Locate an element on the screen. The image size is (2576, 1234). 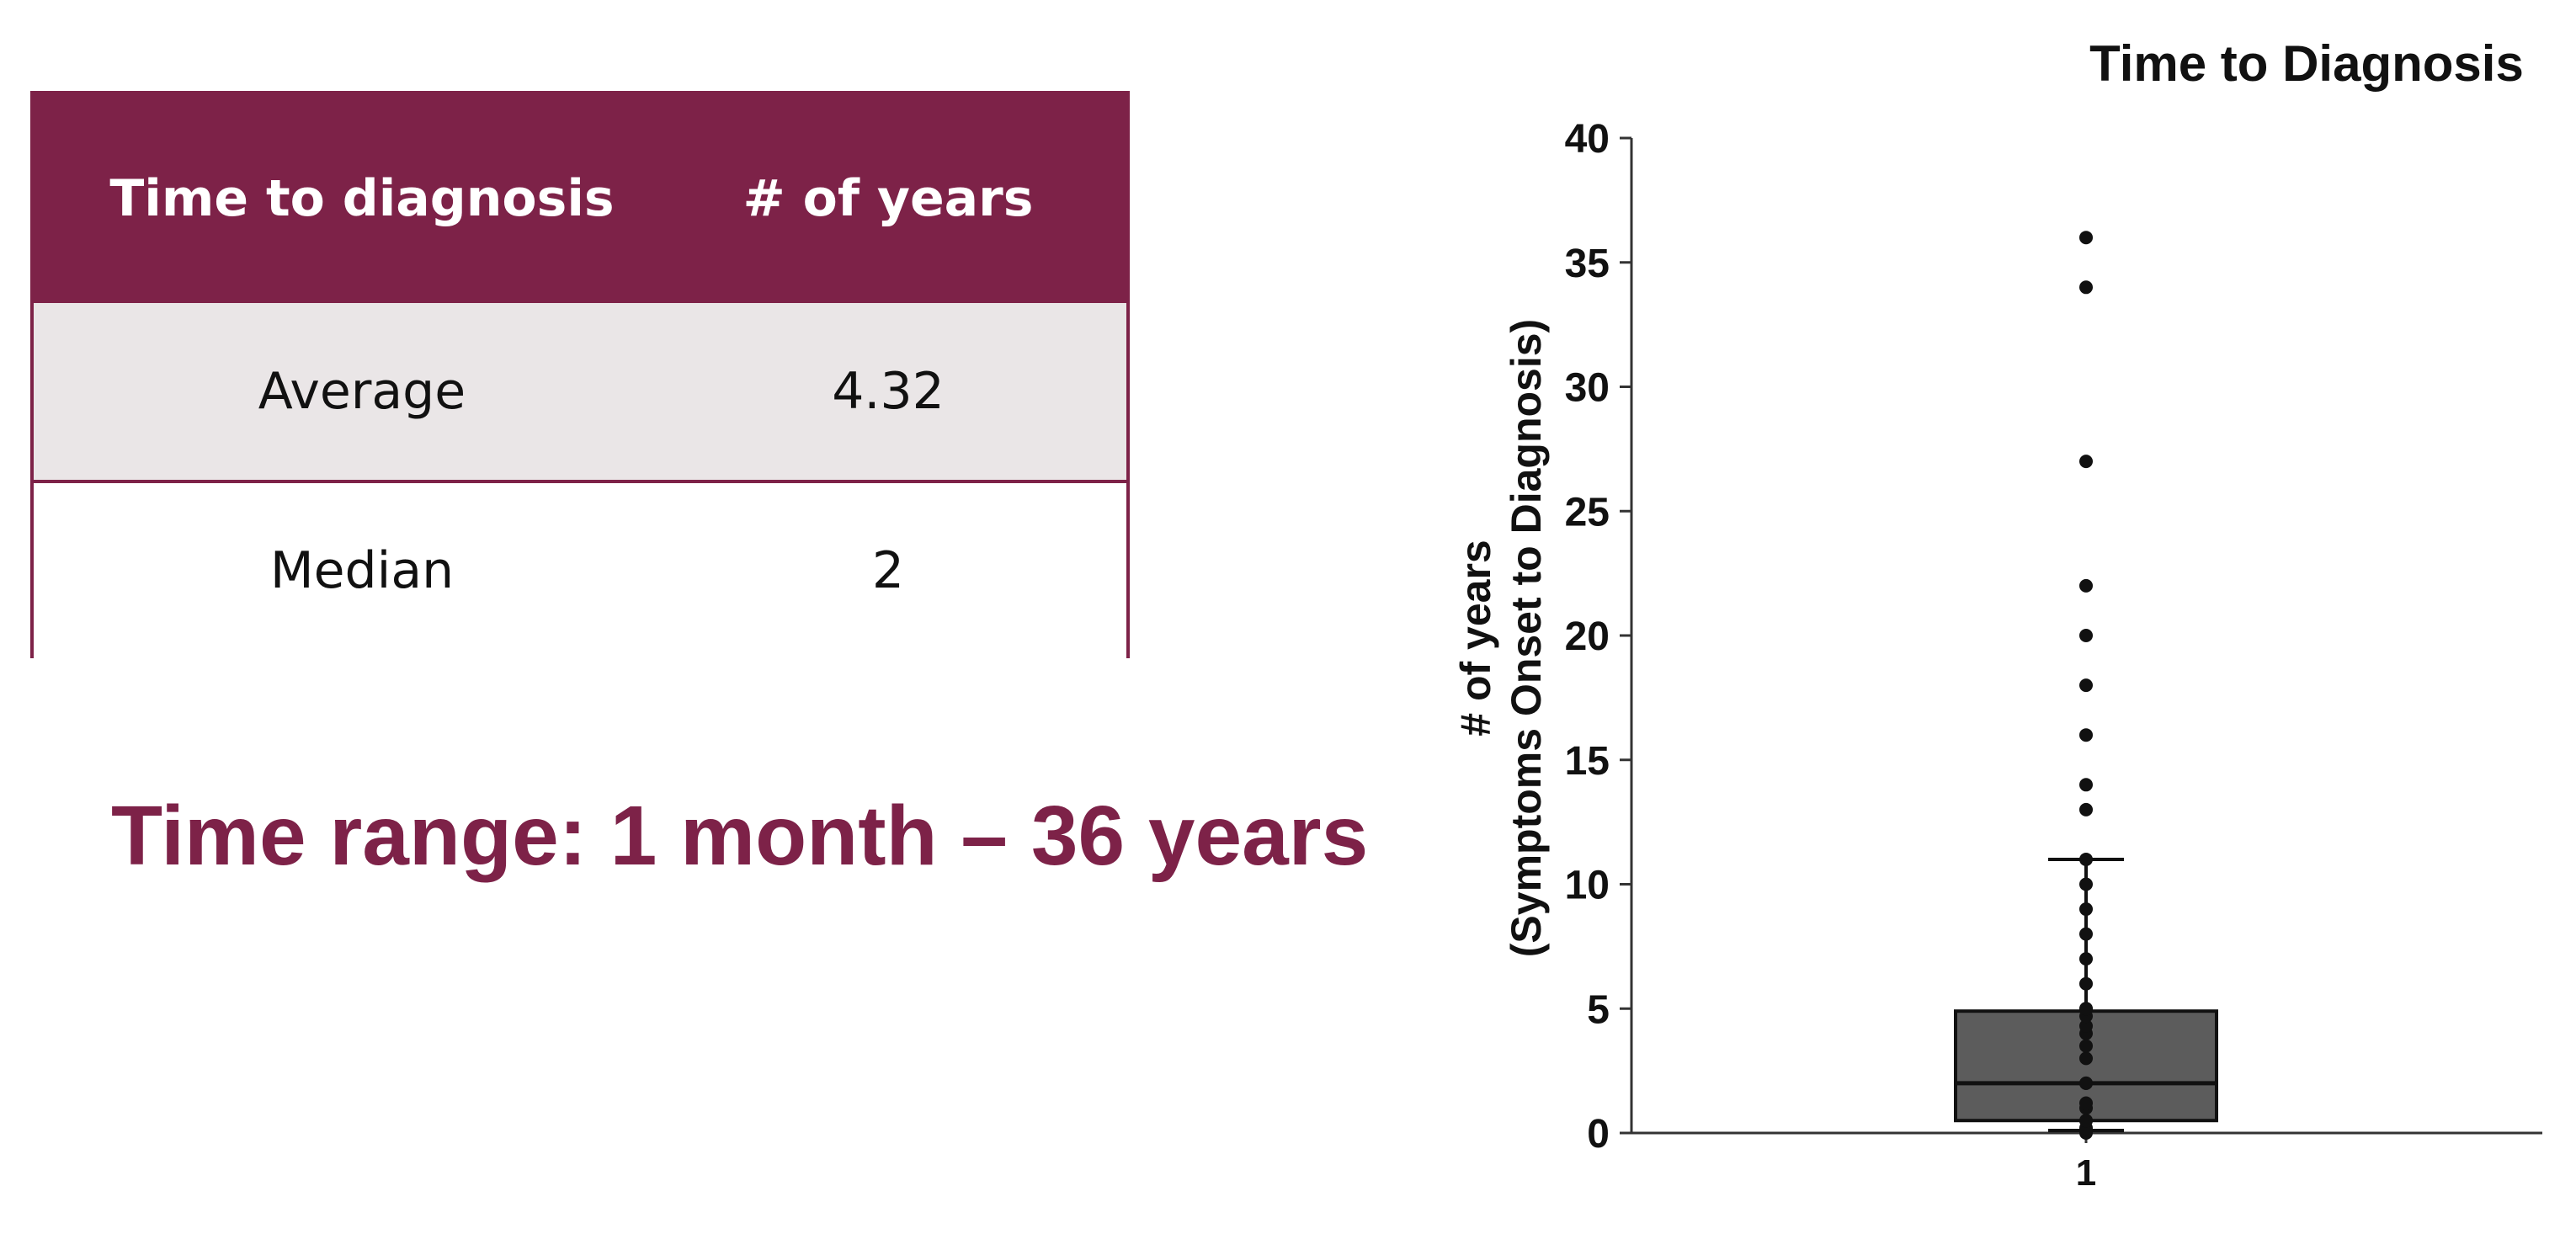
y-axis-label-line2: (Symptoms Onset to Diagnosis) is located at coordinates (1527, 638).